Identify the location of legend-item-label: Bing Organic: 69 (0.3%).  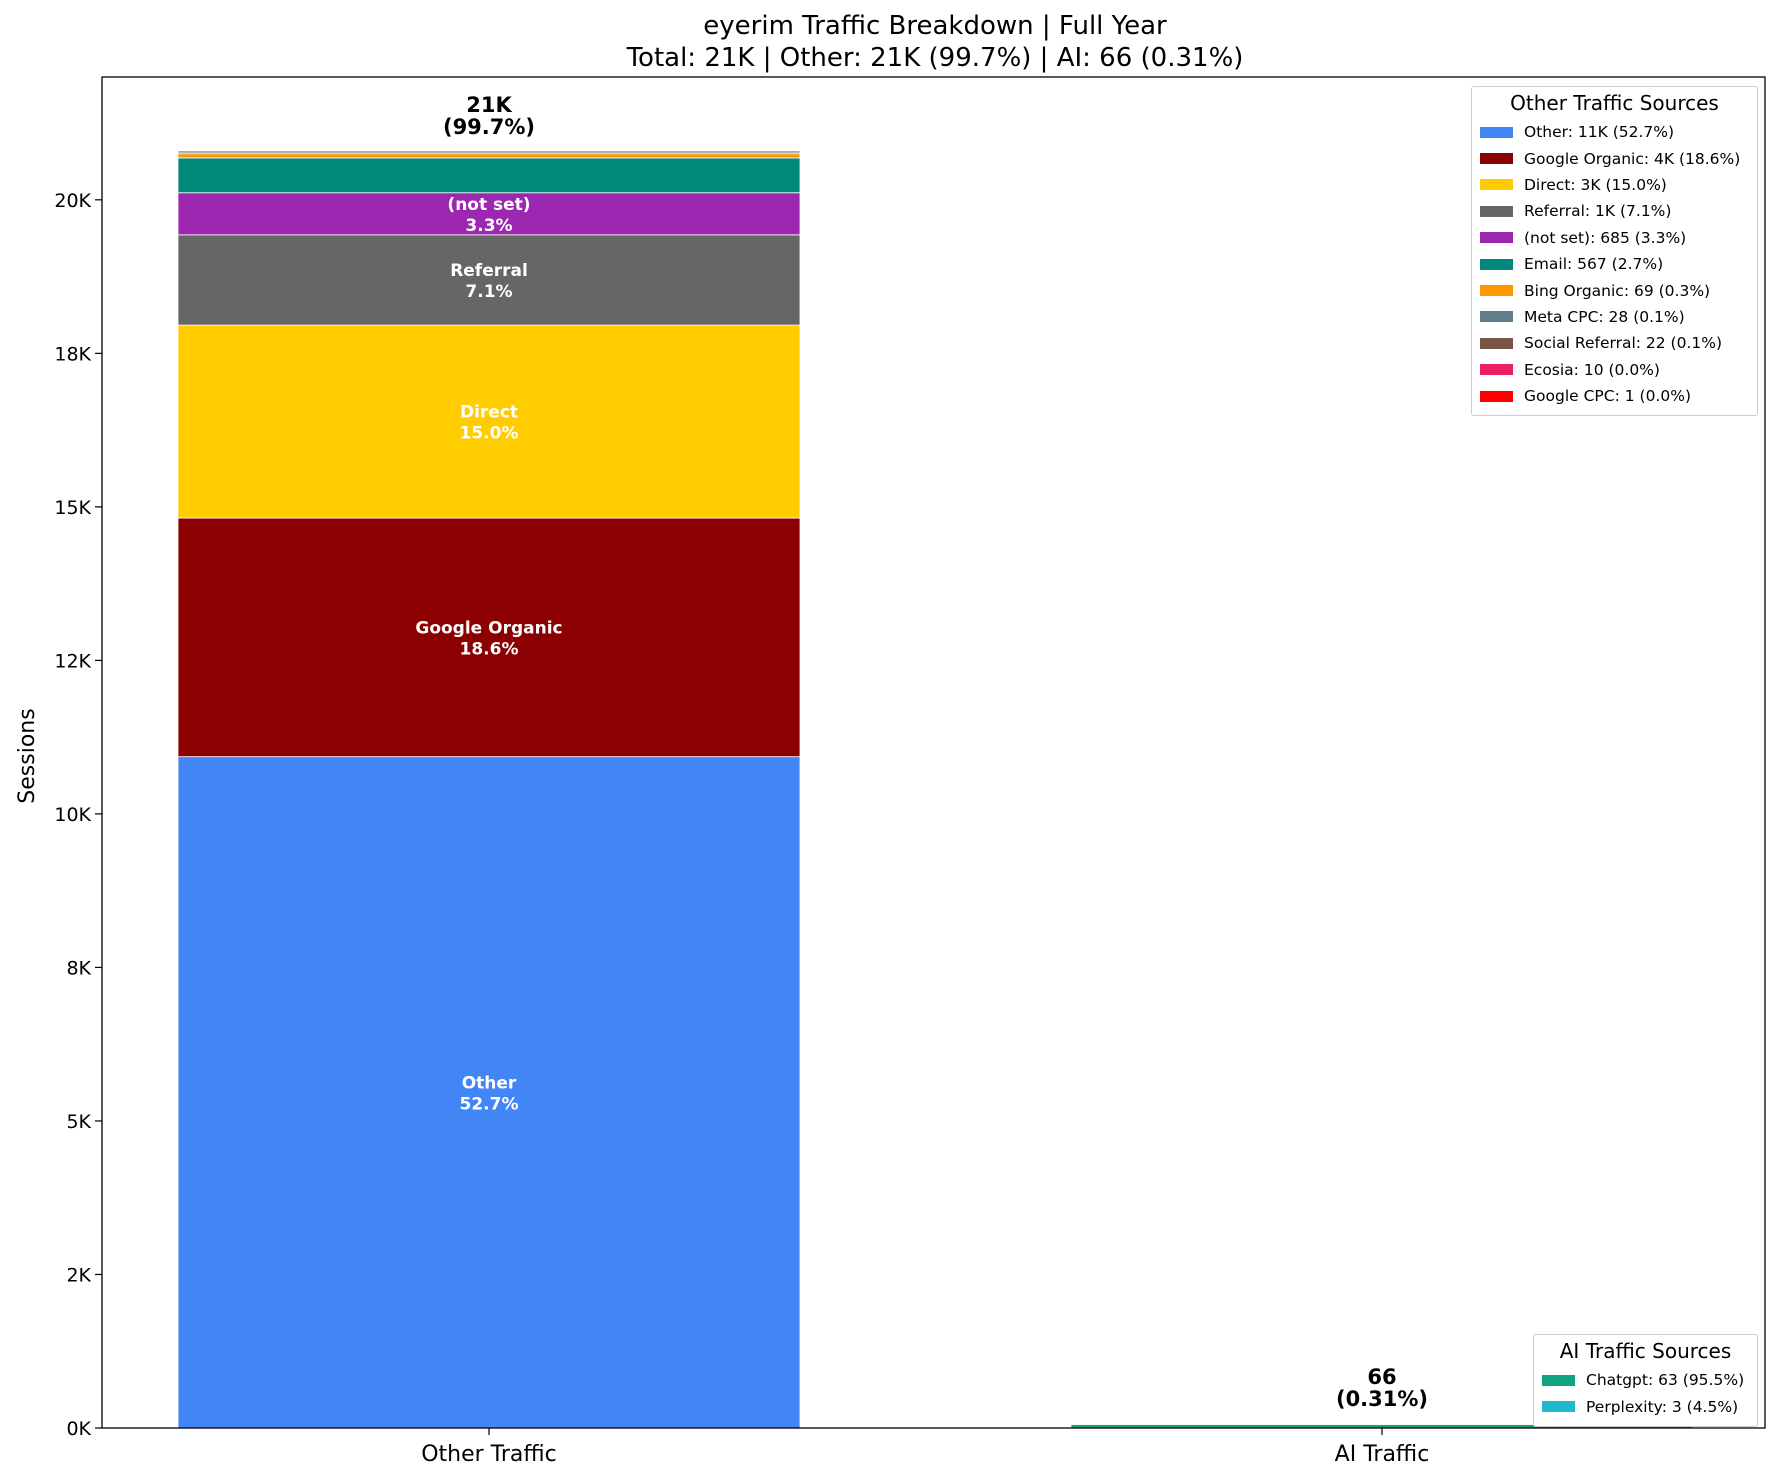
(1617, 290).